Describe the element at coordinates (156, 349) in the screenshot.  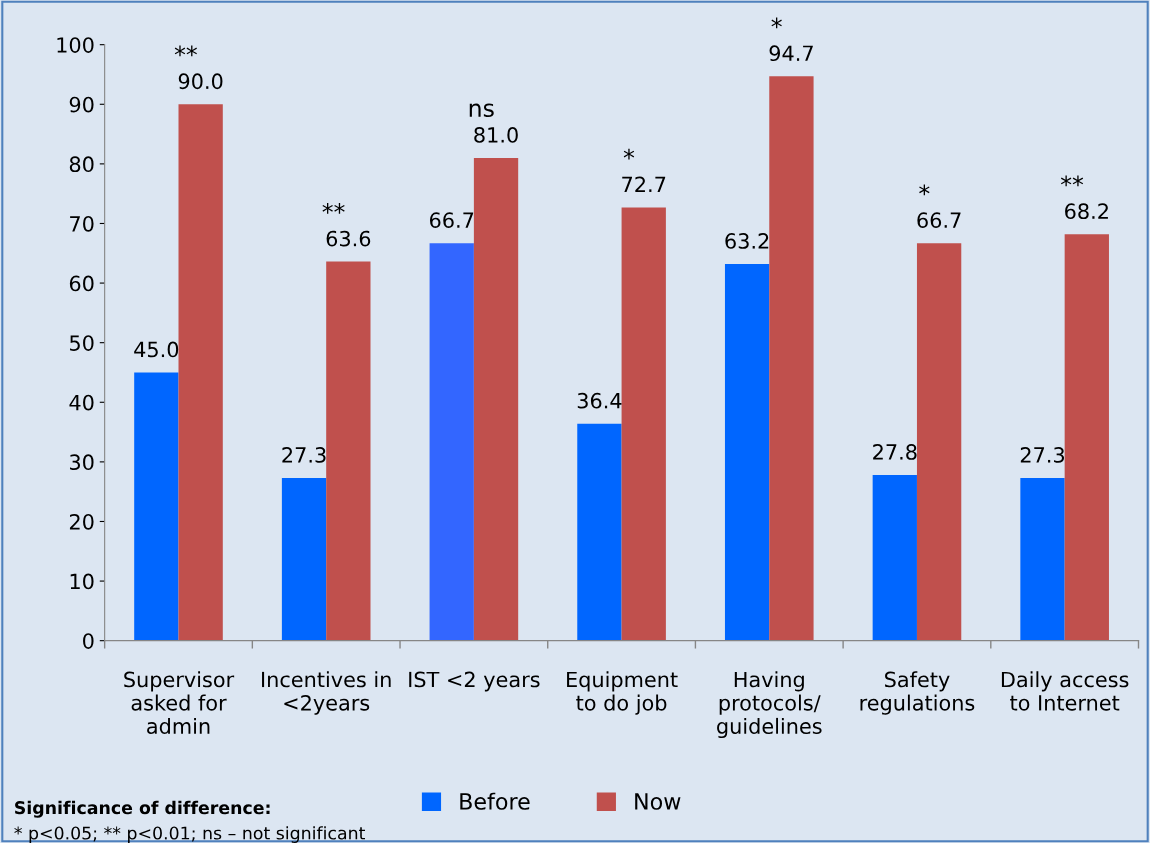
I see `data-label: 45.0` at that location.